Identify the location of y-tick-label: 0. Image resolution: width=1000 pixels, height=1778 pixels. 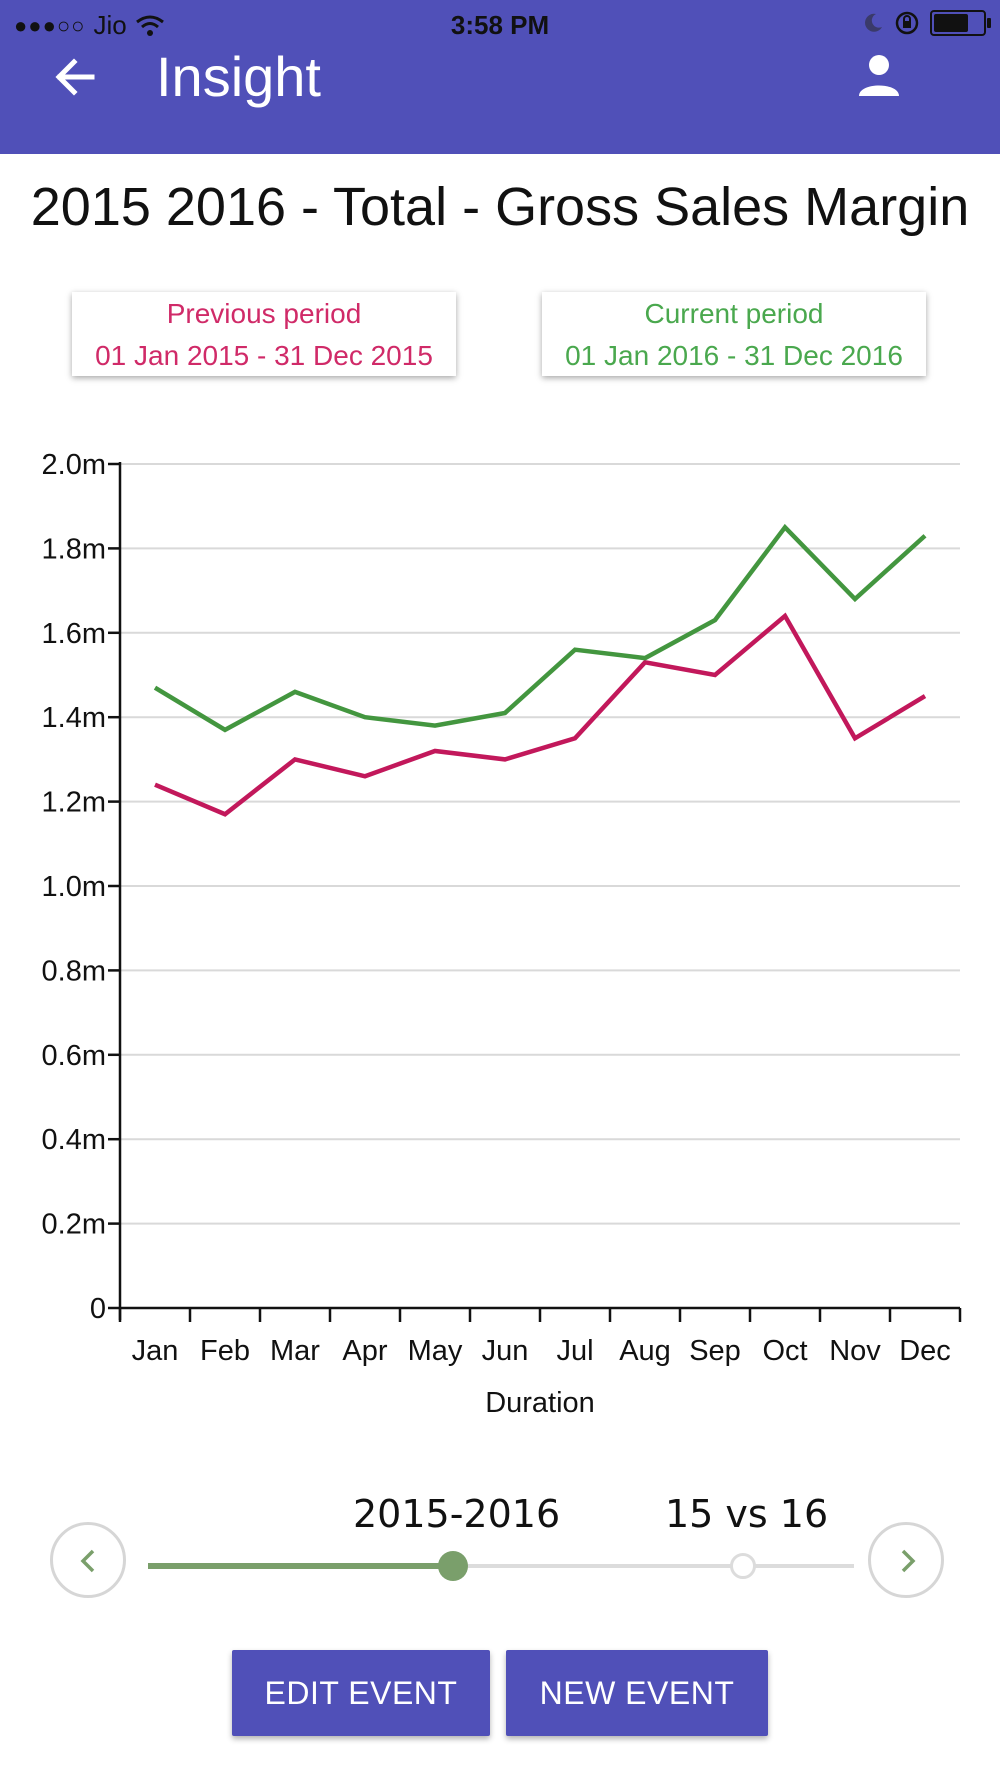
(98, 1309).